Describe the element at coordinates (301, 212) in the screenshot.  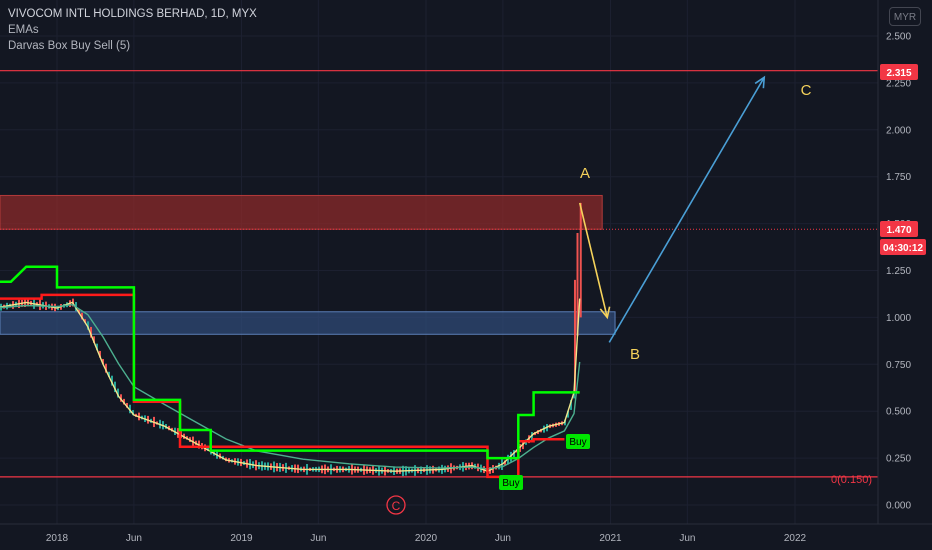
I see `resistance-zone` at that location.